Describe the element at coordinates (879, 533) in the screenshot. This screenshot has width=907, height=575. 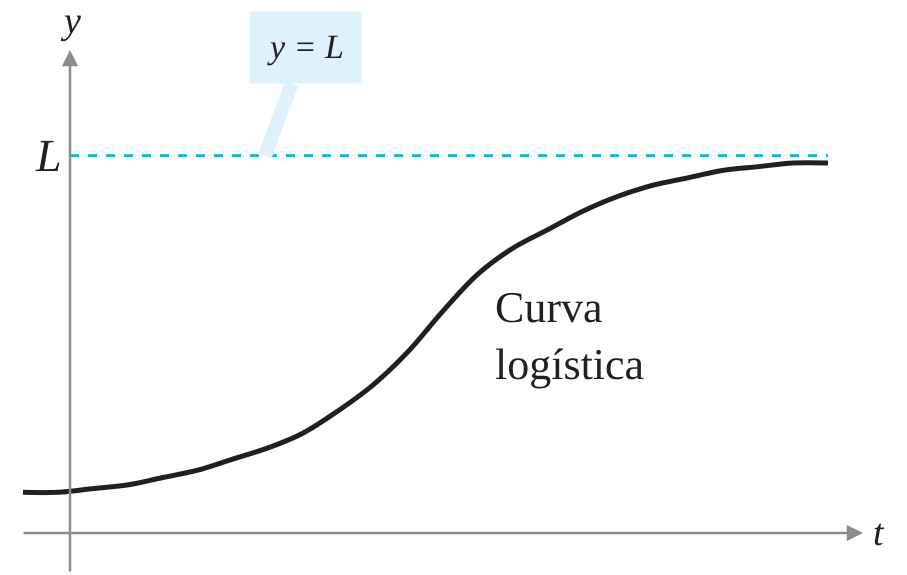
I see `x-axis-title: t` at that location.